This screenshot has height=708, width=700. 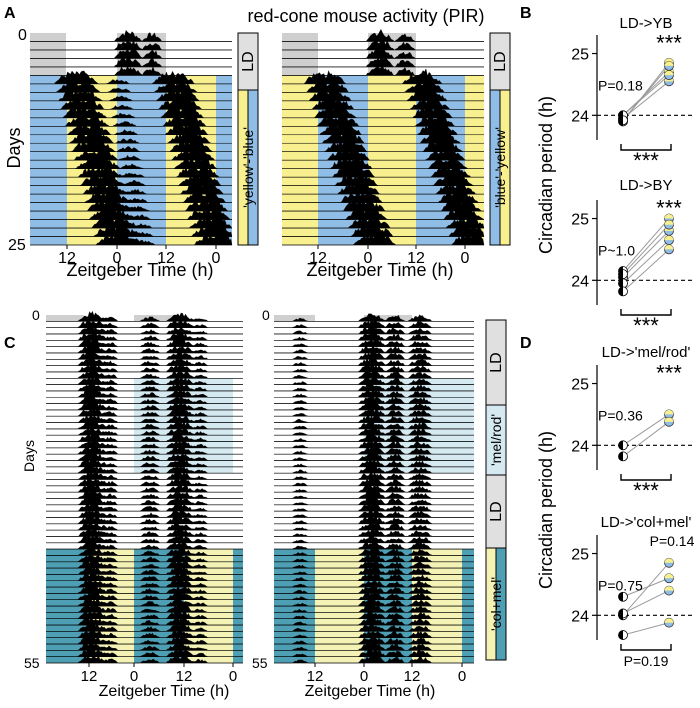 I want to click on a-left-ytick-25: 25, so click(x=17, y=245).